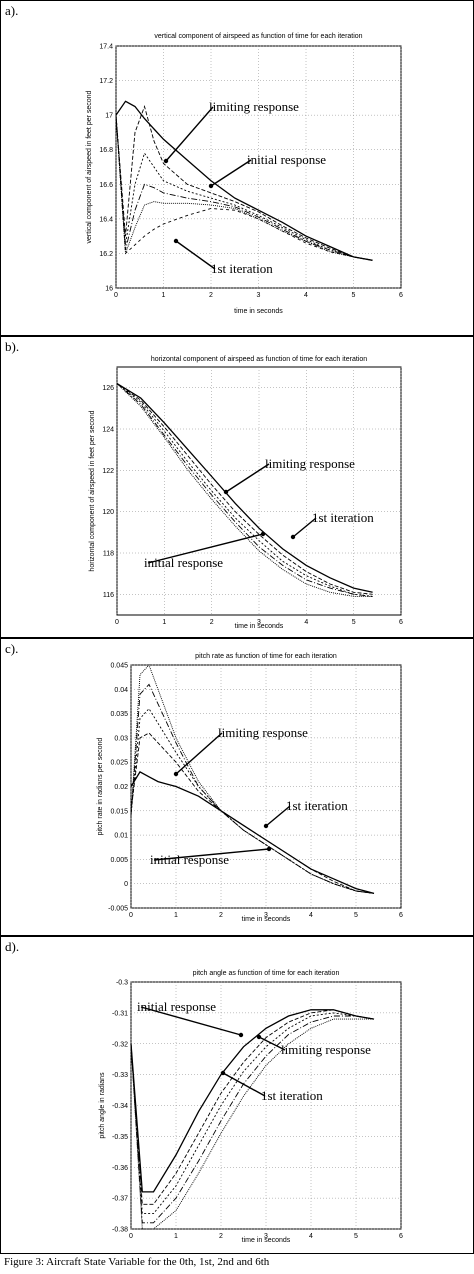 The width and height of the screenshot is (474, 1274). Describe the element at coordinates (108, 554) in the screenshot. I see `y-tick-label: 118` at that location.